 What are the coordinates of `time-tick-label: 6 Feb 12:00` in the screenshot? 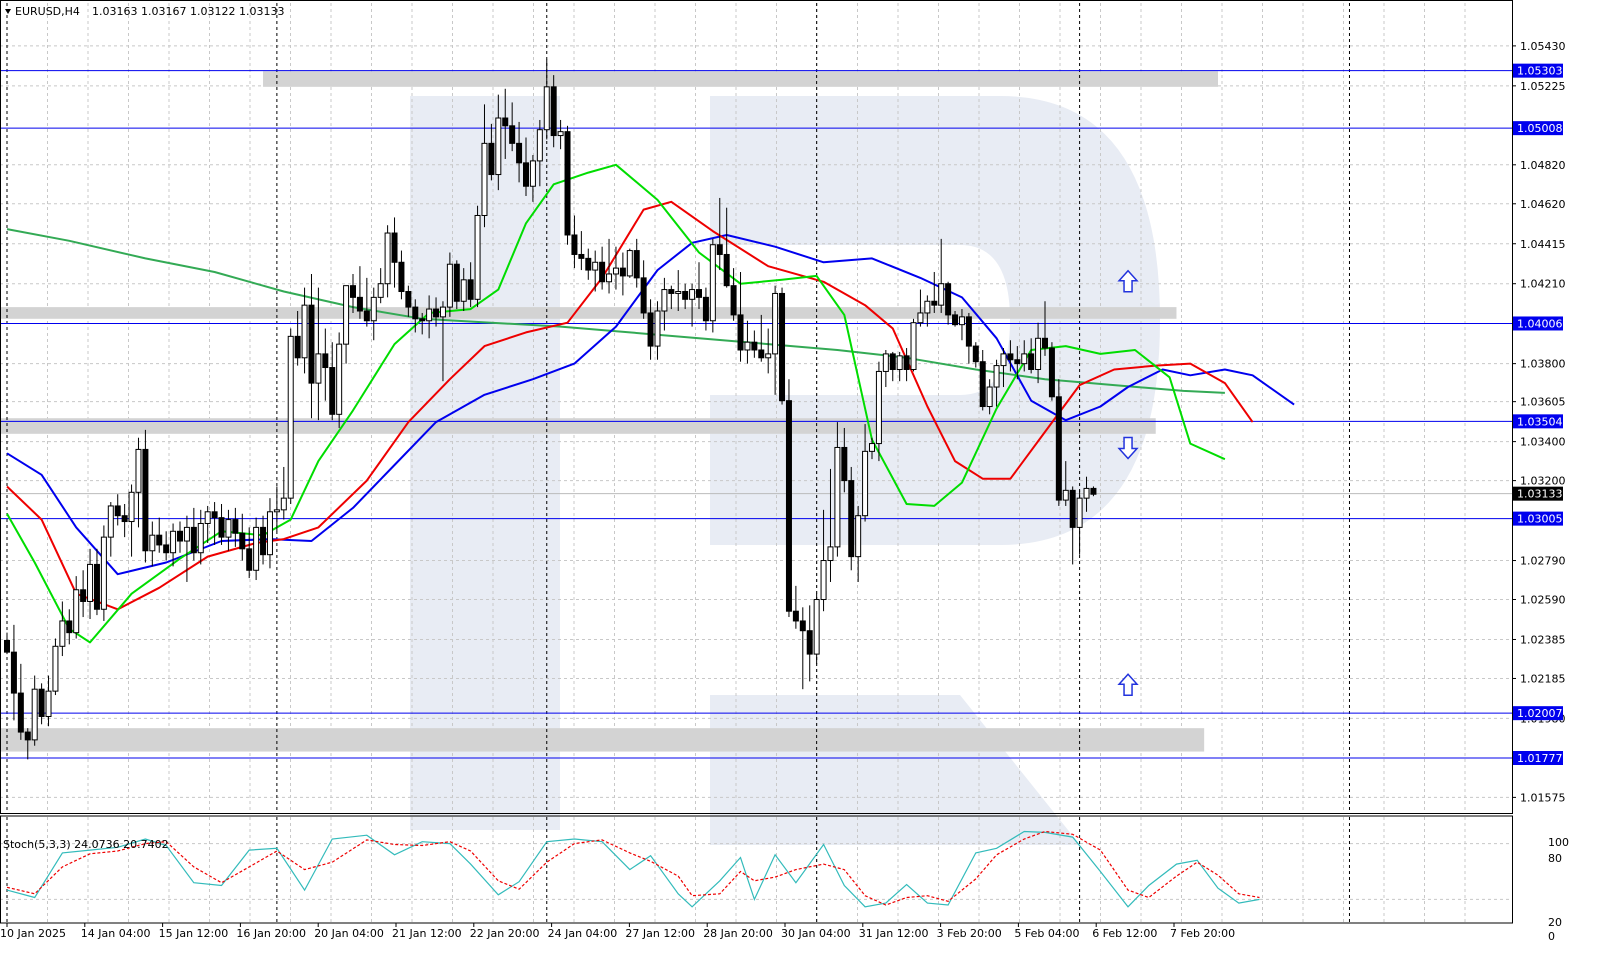 It's located at (1124, 933).